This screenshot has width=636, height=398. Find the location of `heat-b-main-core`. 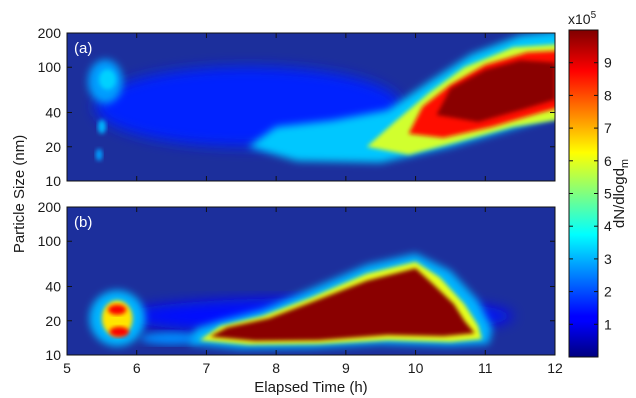

heat-b-main-core is located at coordinates (342, 304).